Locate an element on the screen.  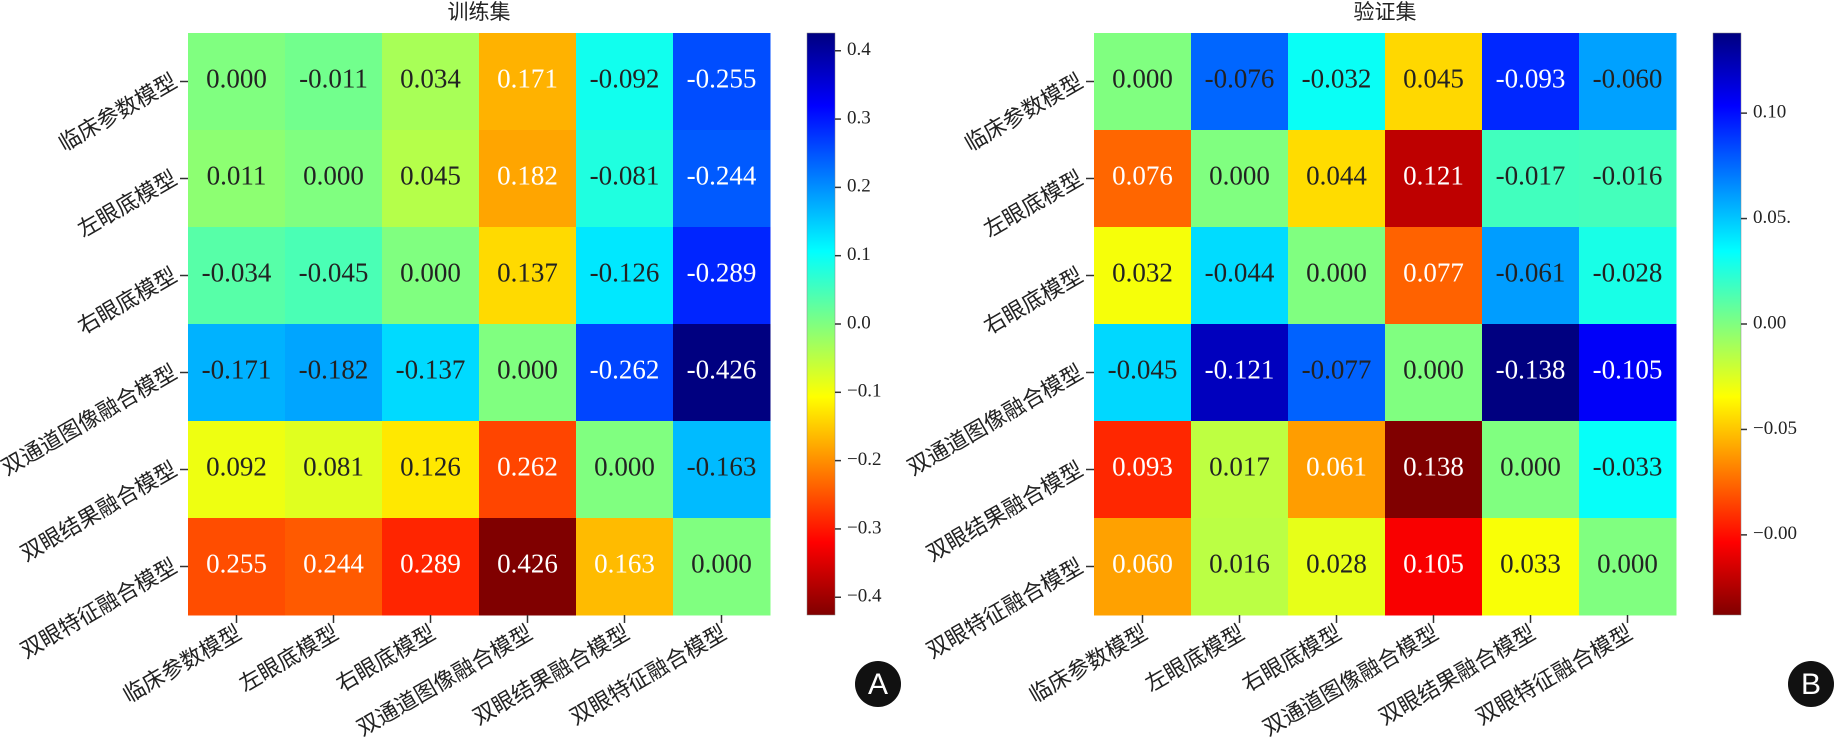
cell-label: -0.061 is located at coordinates (1531, 273).